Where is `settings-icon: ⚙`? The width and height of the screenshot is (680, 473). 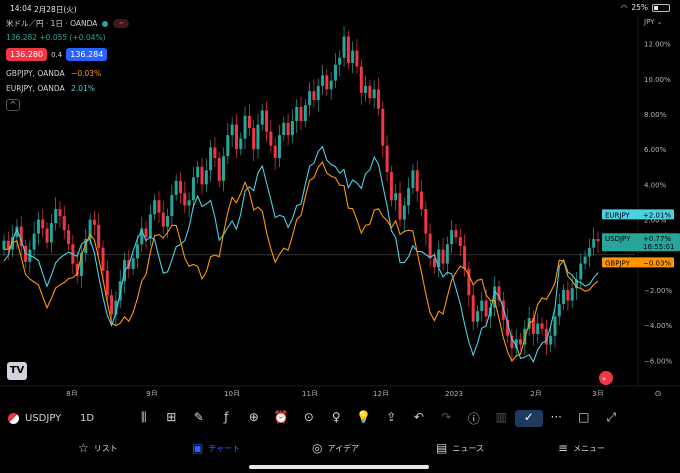
settings-icon: ⚙ is located at coordinates (658, 393).